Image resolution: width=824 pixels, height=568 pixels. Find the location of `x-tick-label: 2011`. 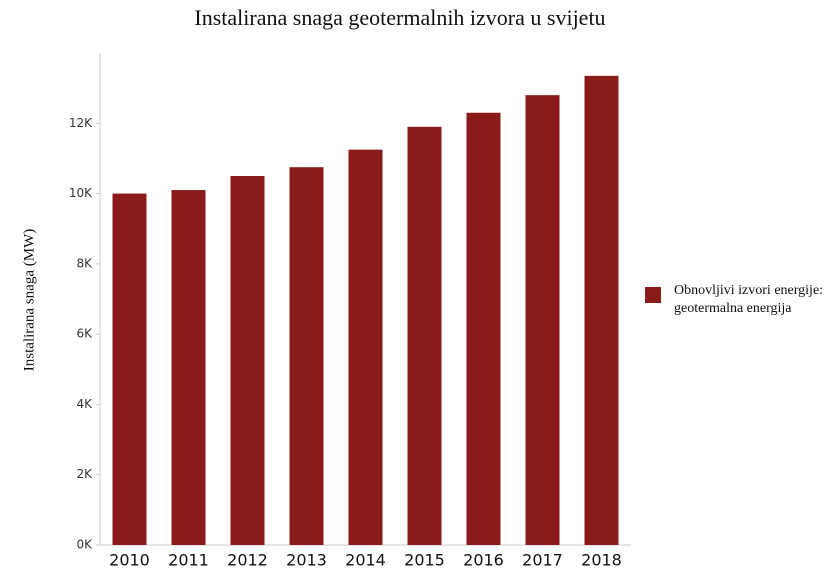

x-tick-label: 2011 is located at coordinates (188, 559).